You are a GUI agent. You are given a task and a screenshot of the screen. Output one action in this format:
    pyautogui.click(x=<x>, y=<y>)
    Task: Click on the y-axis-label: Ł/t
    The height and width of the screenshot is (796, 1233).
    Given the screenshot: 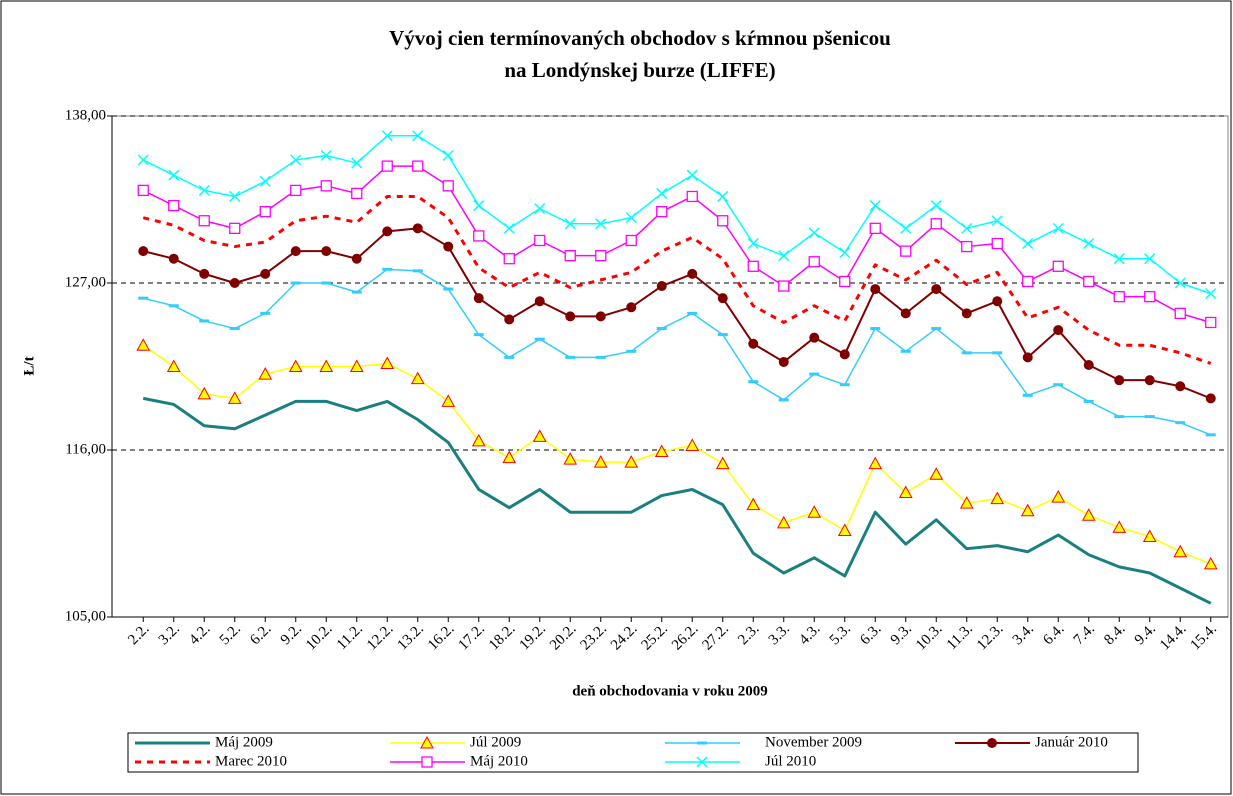 What is the action you would take?
    pyautogui.click(x=29, y=365)
    